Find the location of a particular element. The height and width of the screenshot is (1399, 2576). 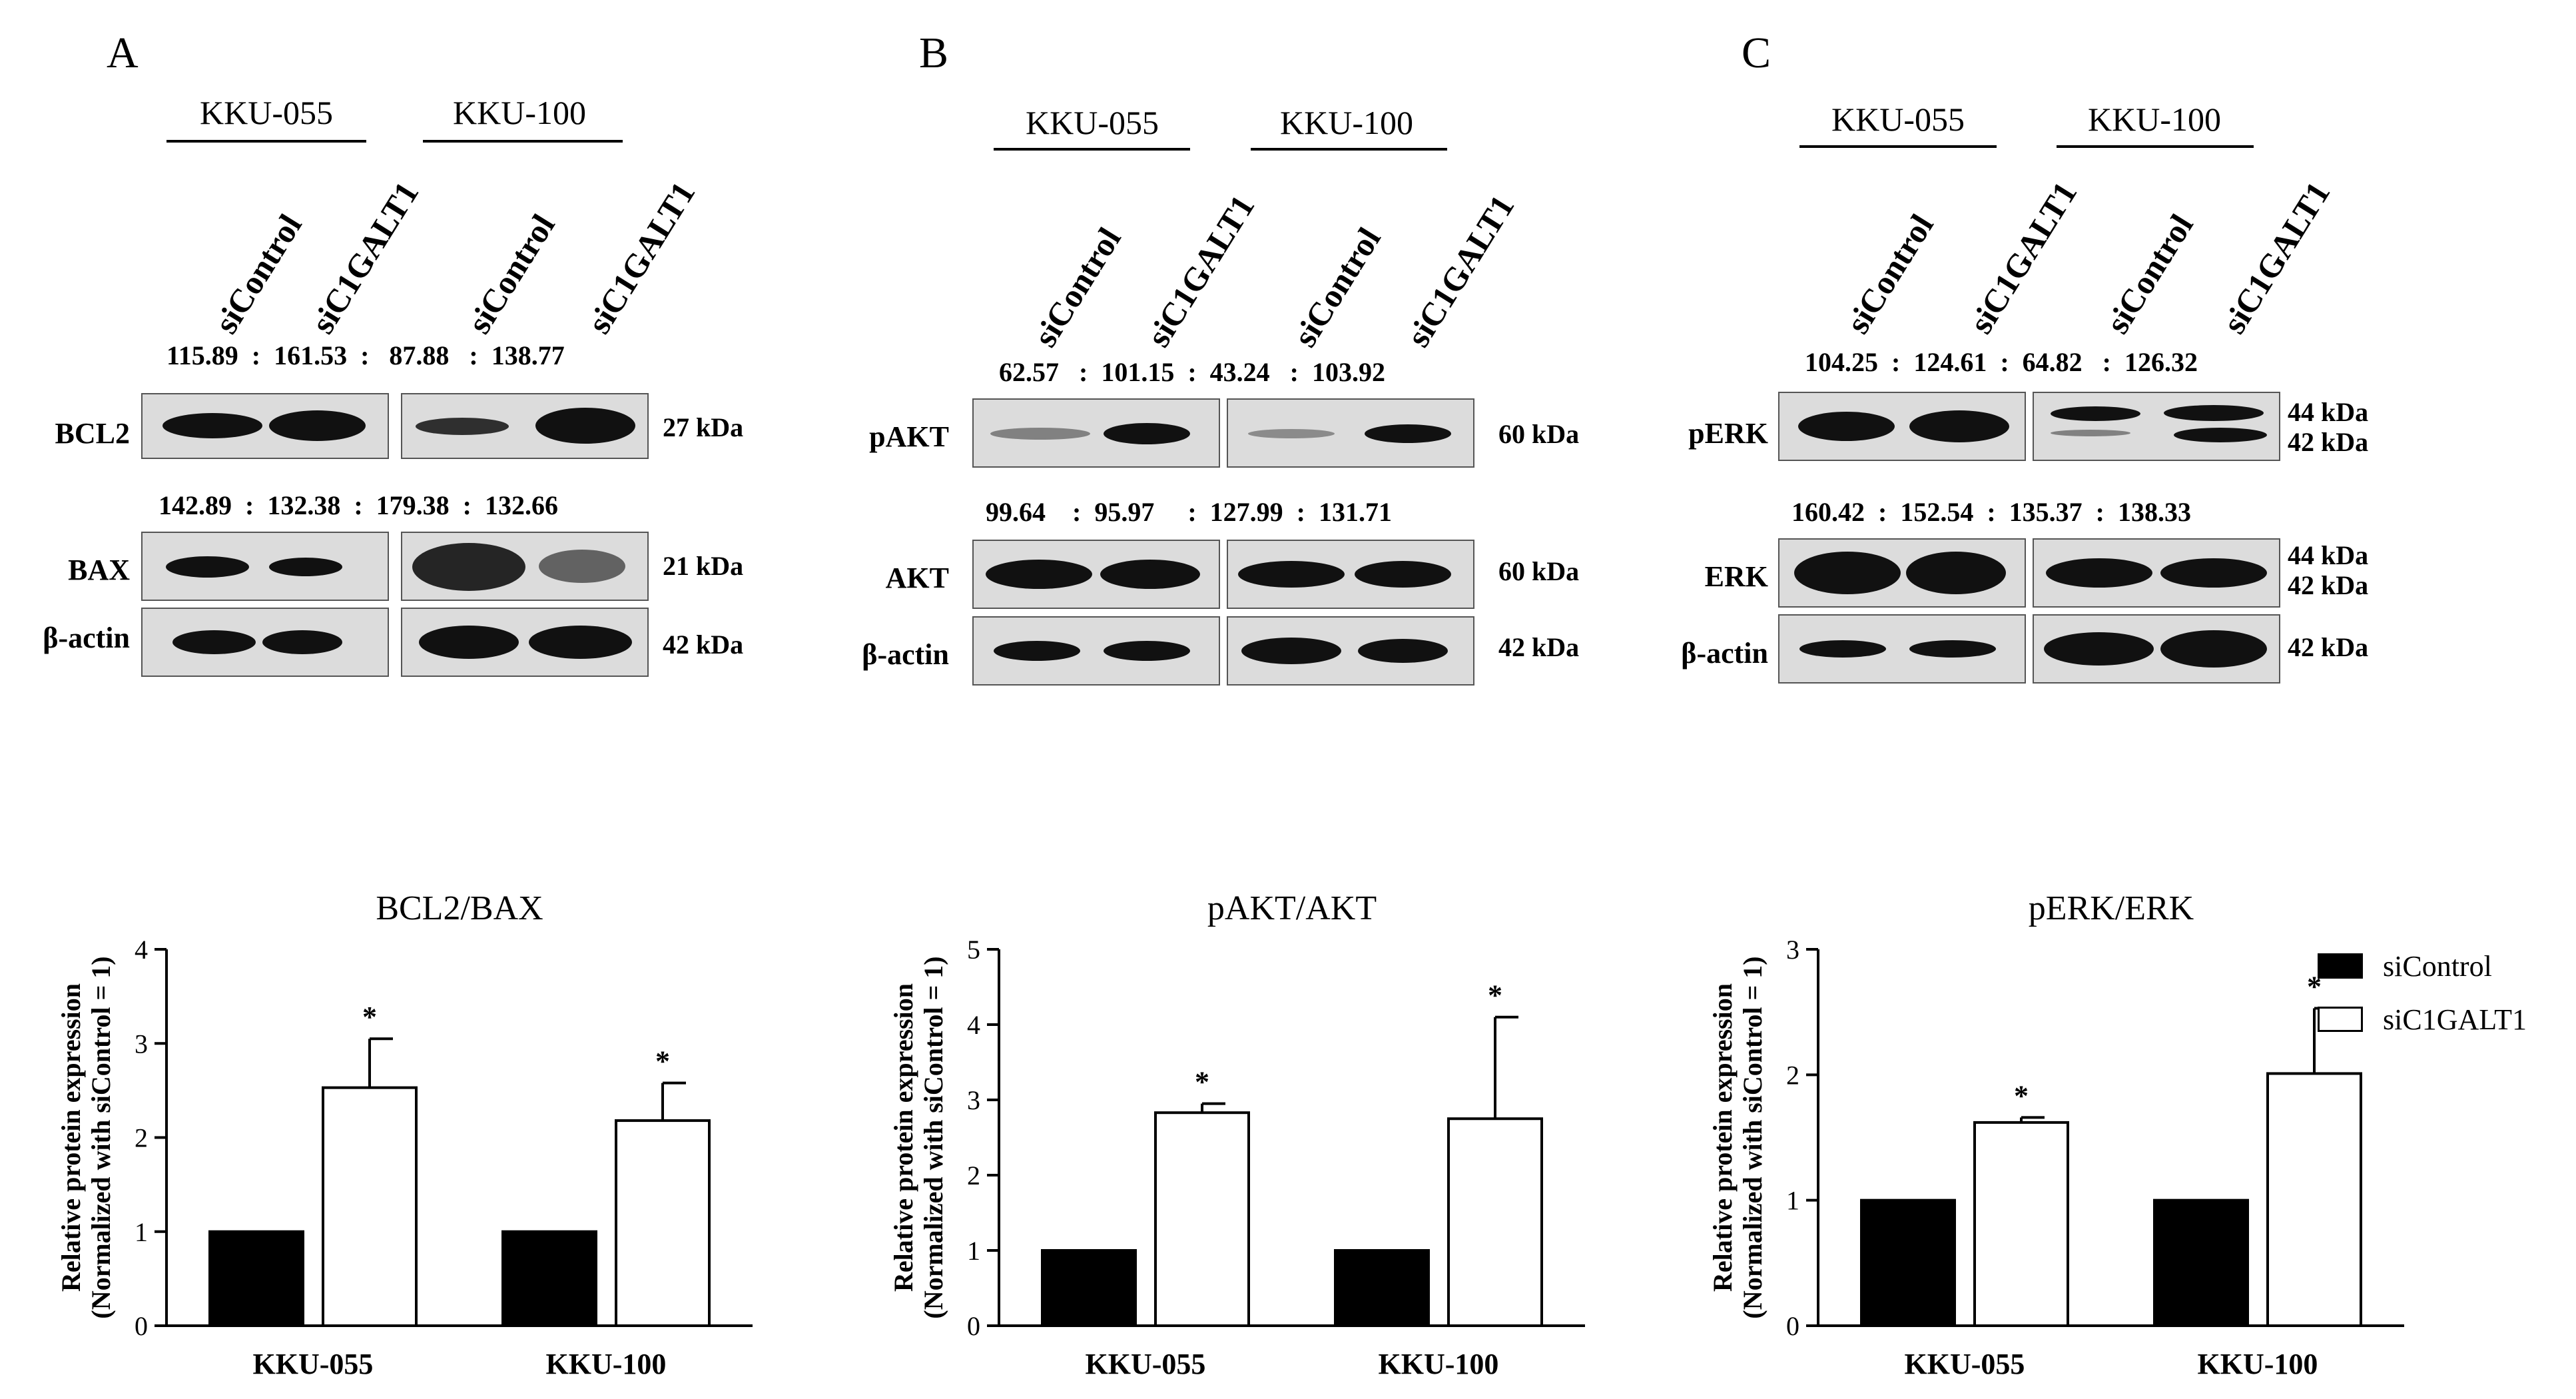

quantification-row: 142.89 : 132.38 : 179.38 : 132.66 is located at coordinates (358, 505).